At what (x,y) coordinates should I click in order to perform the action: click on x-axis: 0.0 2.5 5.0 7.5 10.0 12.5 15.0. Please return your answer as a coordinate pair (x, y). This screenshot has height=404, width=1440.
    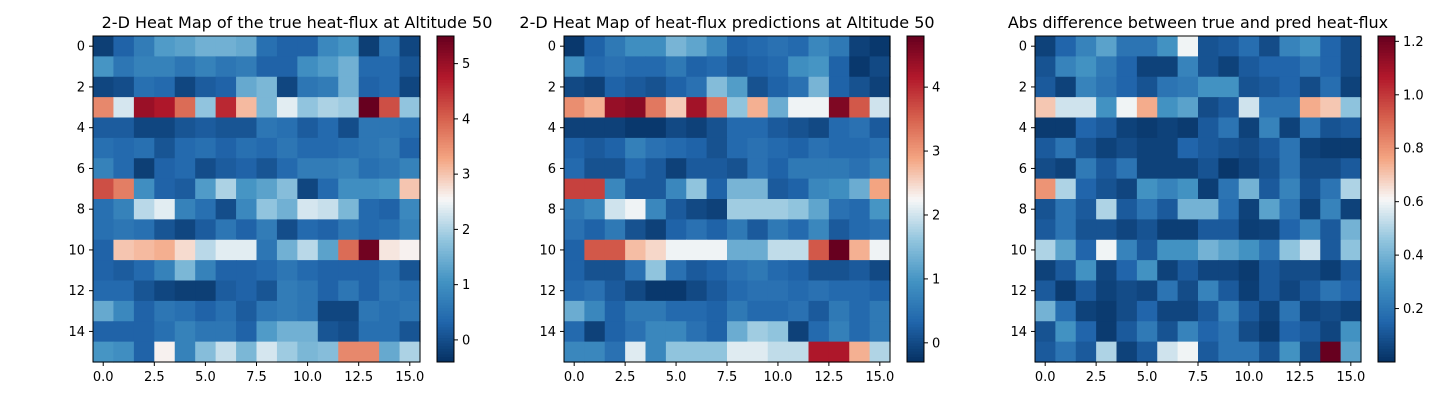
    Looking at the image, I should click on (258, 373).